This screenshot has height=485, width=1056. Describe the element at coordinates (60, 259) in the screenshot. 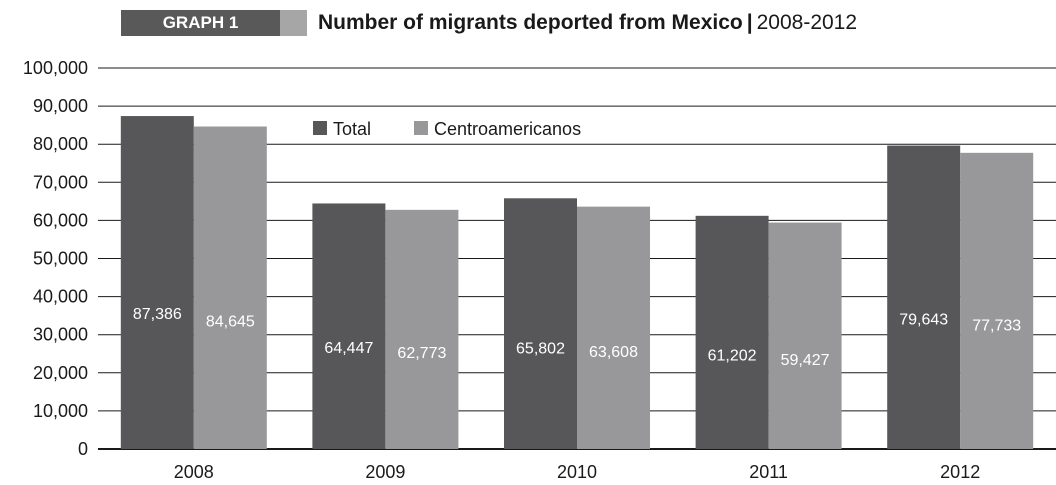

I see `y-tick-label: 50,000` at that location.